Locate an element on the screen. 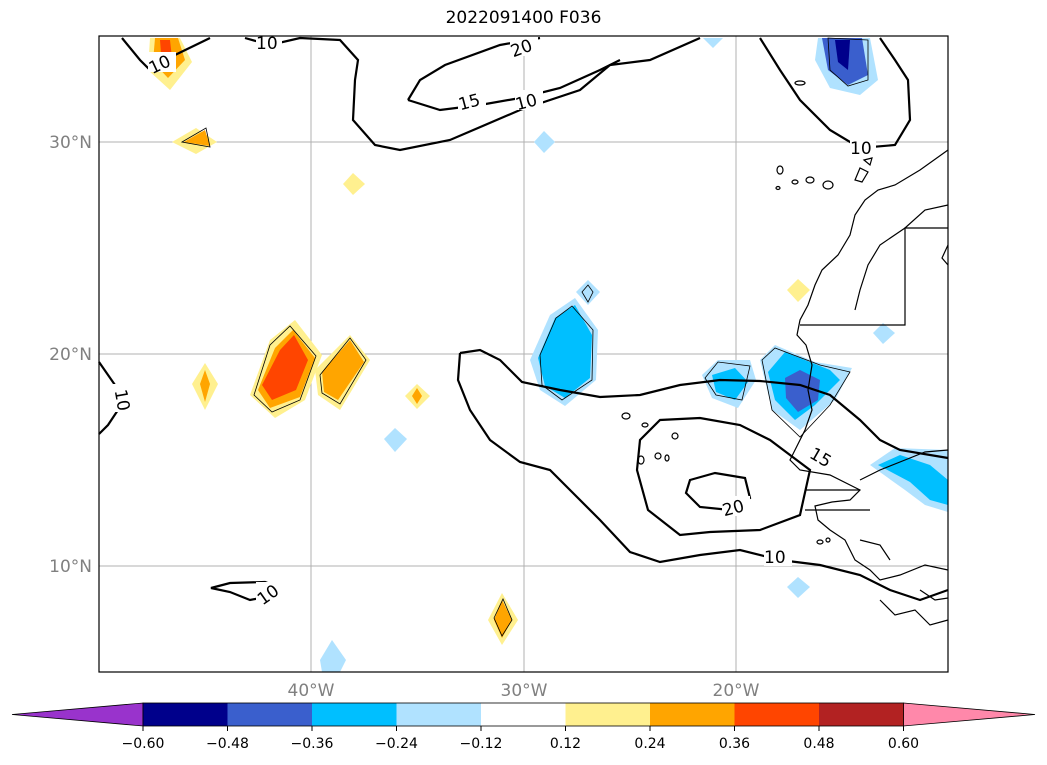 The image size is (1047, 765). contour-15-center is located at coordinates (723, 476).